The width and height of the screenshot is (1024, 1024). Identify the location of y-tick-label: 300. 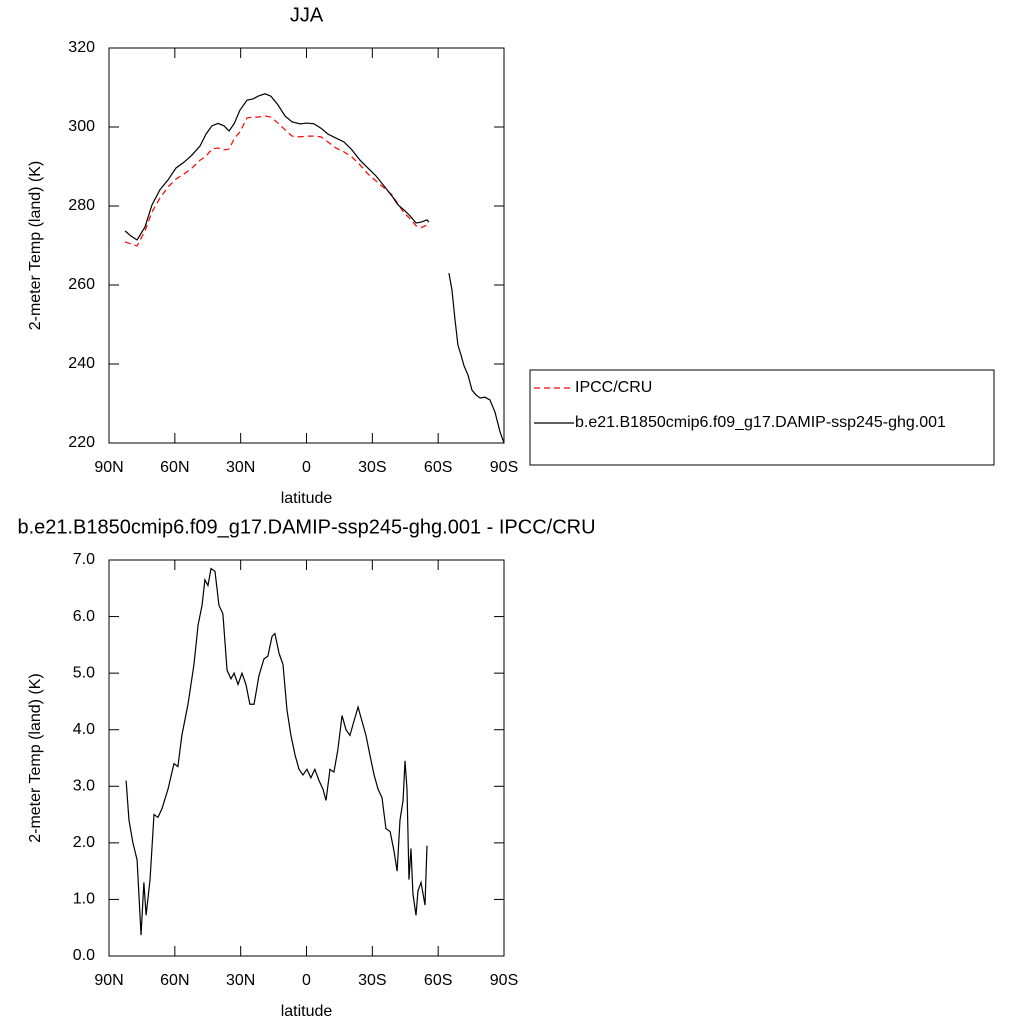
(81, 126).